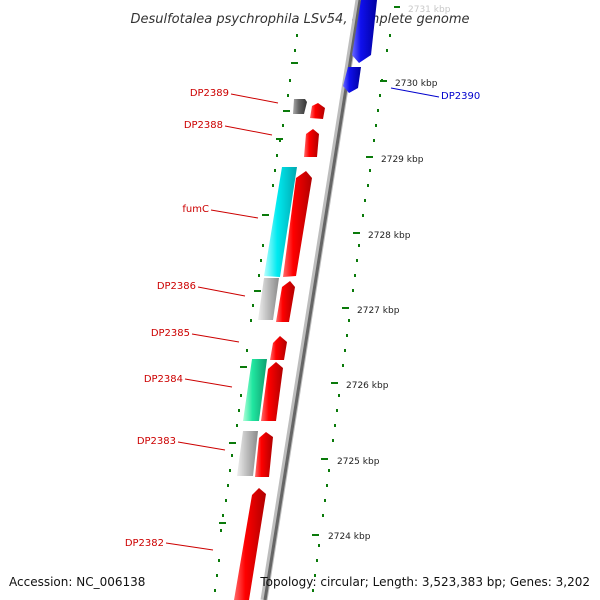 This screenshot has width=600, height=600. What do you see at coordinates (402, 160) in the screenshot?
I see `tick-label-2729: 2729 kbp` at bounding box center [402, 160].